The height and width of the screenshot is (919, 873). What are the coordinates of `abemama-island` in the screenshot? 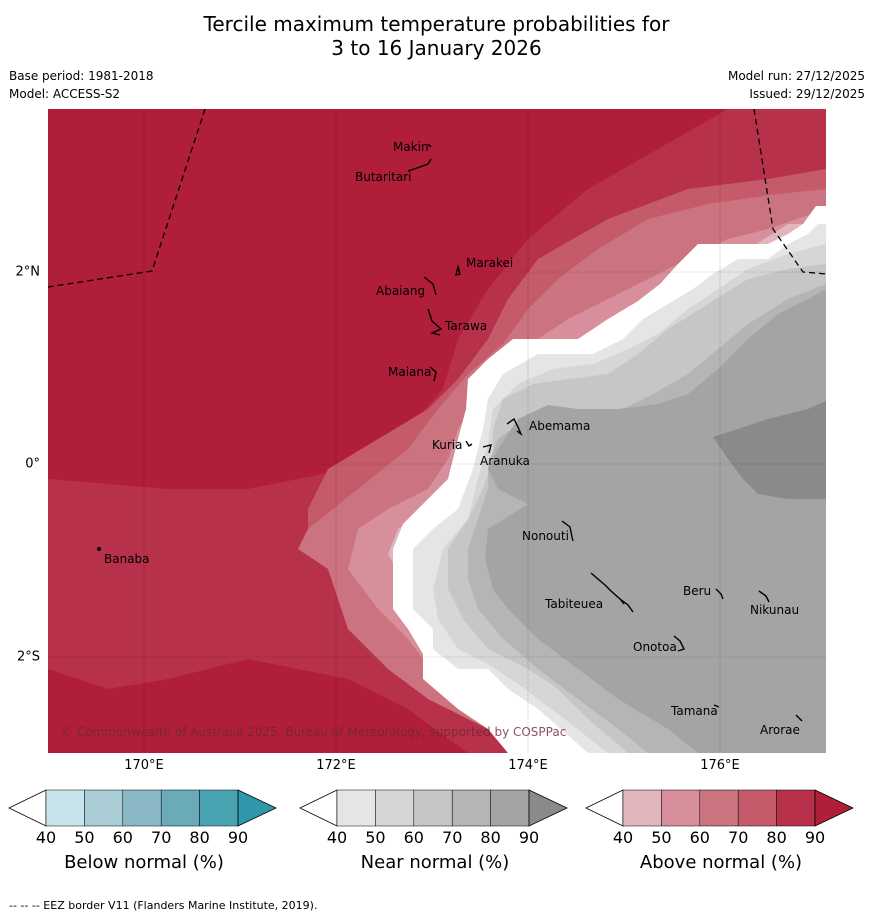 It's located at (514, 427).